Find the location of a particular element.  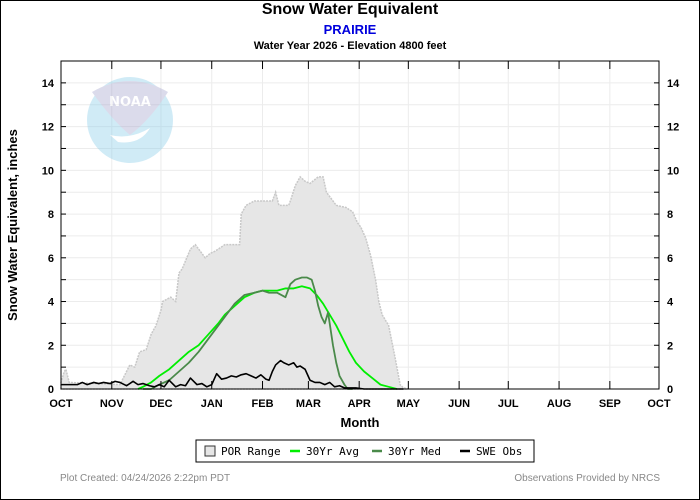

x-axis-title: Month is located at coordinates (360, 422).